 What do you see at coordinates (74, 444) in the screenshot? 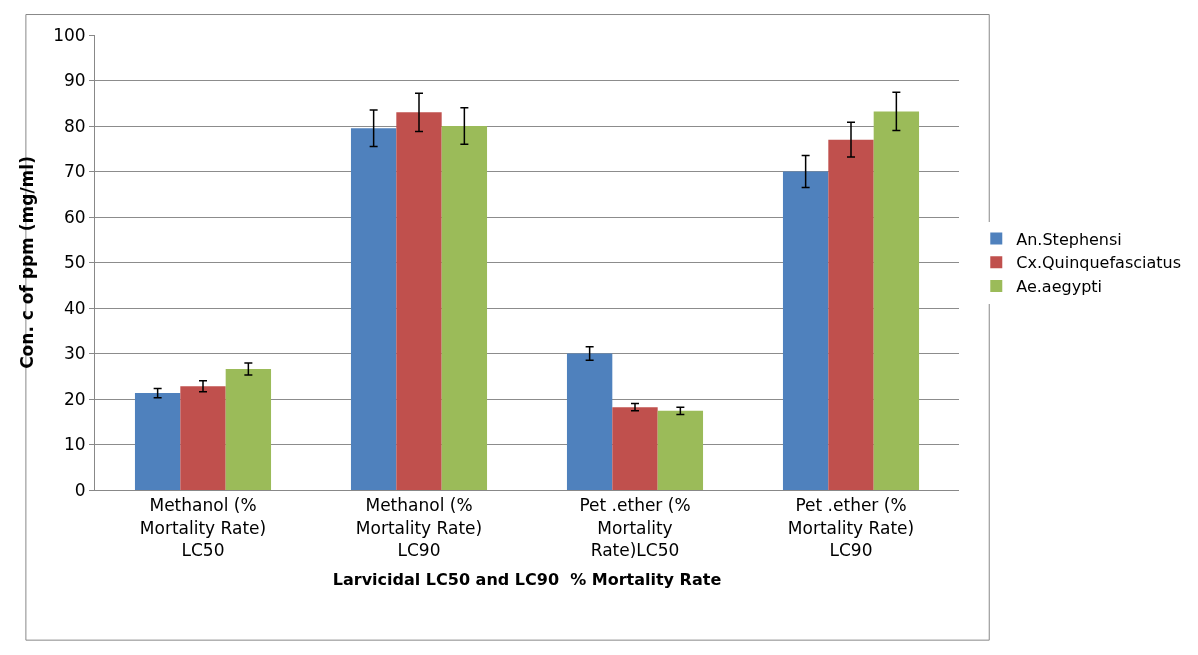
I see `y-tick-label: 10` at bounding box center [74, 444].